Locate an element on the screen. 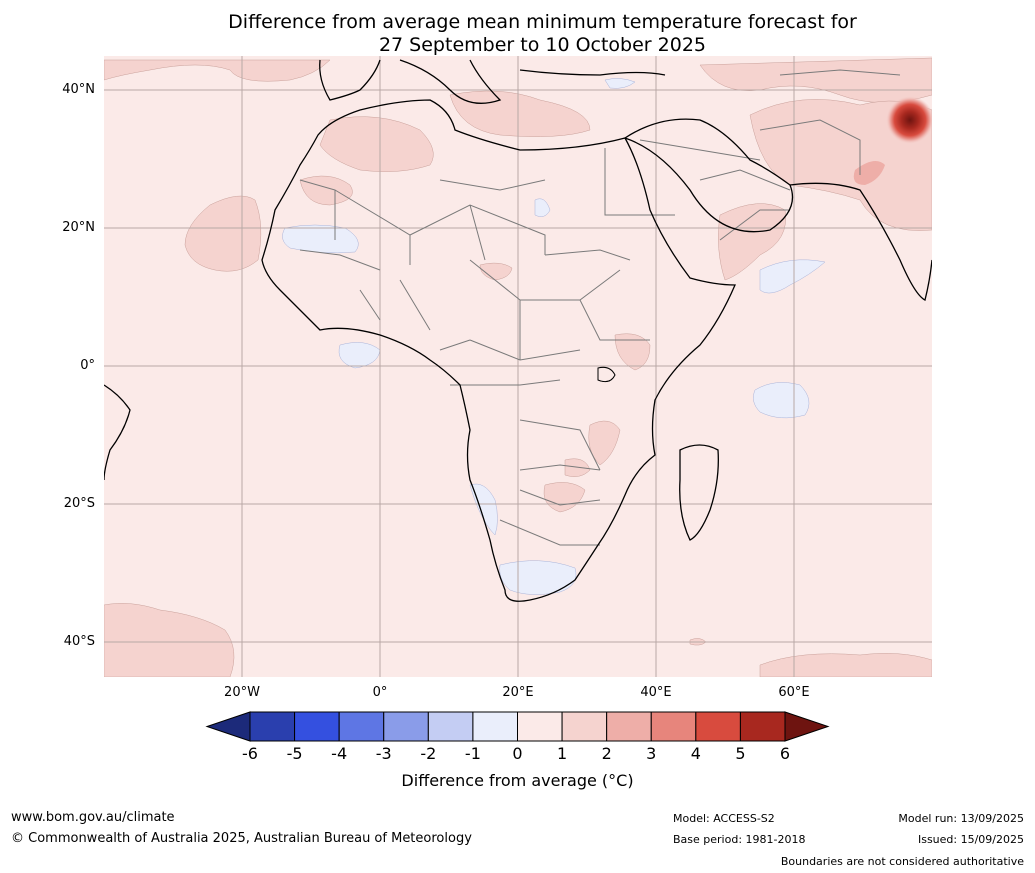 The width and height of the screenshot is (1035, 873). colorbar-extend-low is located at coordinates (228, 726).